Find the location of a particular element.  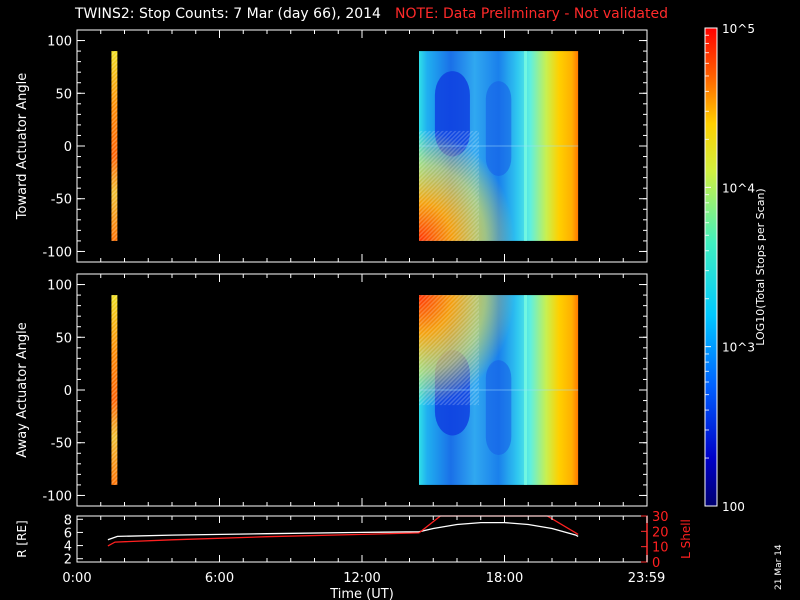

x-tick-label: 12:00 is located at coordinates (361, 578).